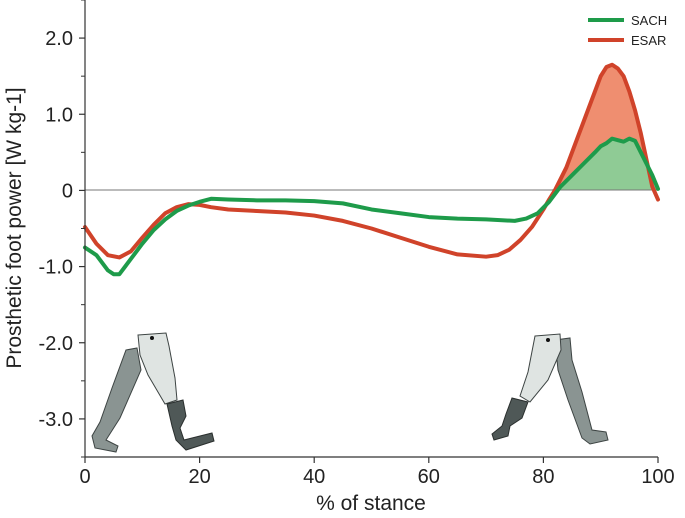 The image size is (685, 518). I want to click on x-tick-label: 20, so click(199, 477).